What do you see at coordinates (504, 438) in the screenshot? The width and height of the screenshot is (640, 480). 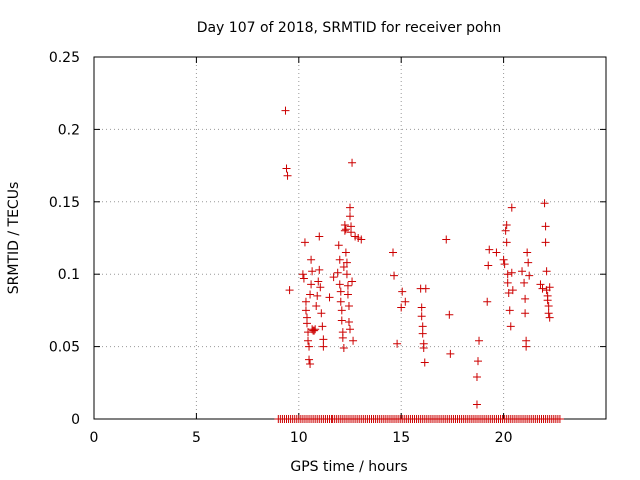 I see `x-tick-label: 20` at bounding box center [504, 438].